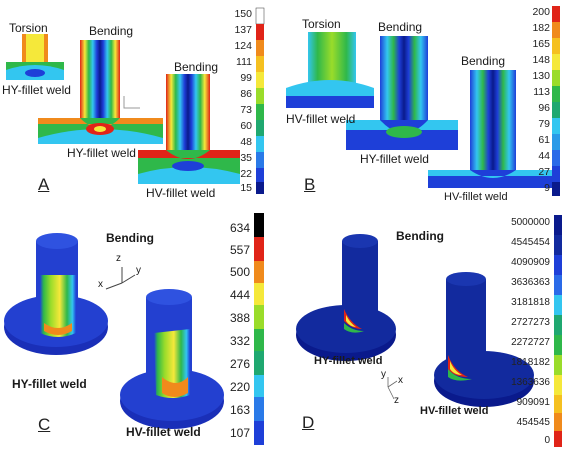  I want to click on scale-tick: 454545, so click(533, 422).